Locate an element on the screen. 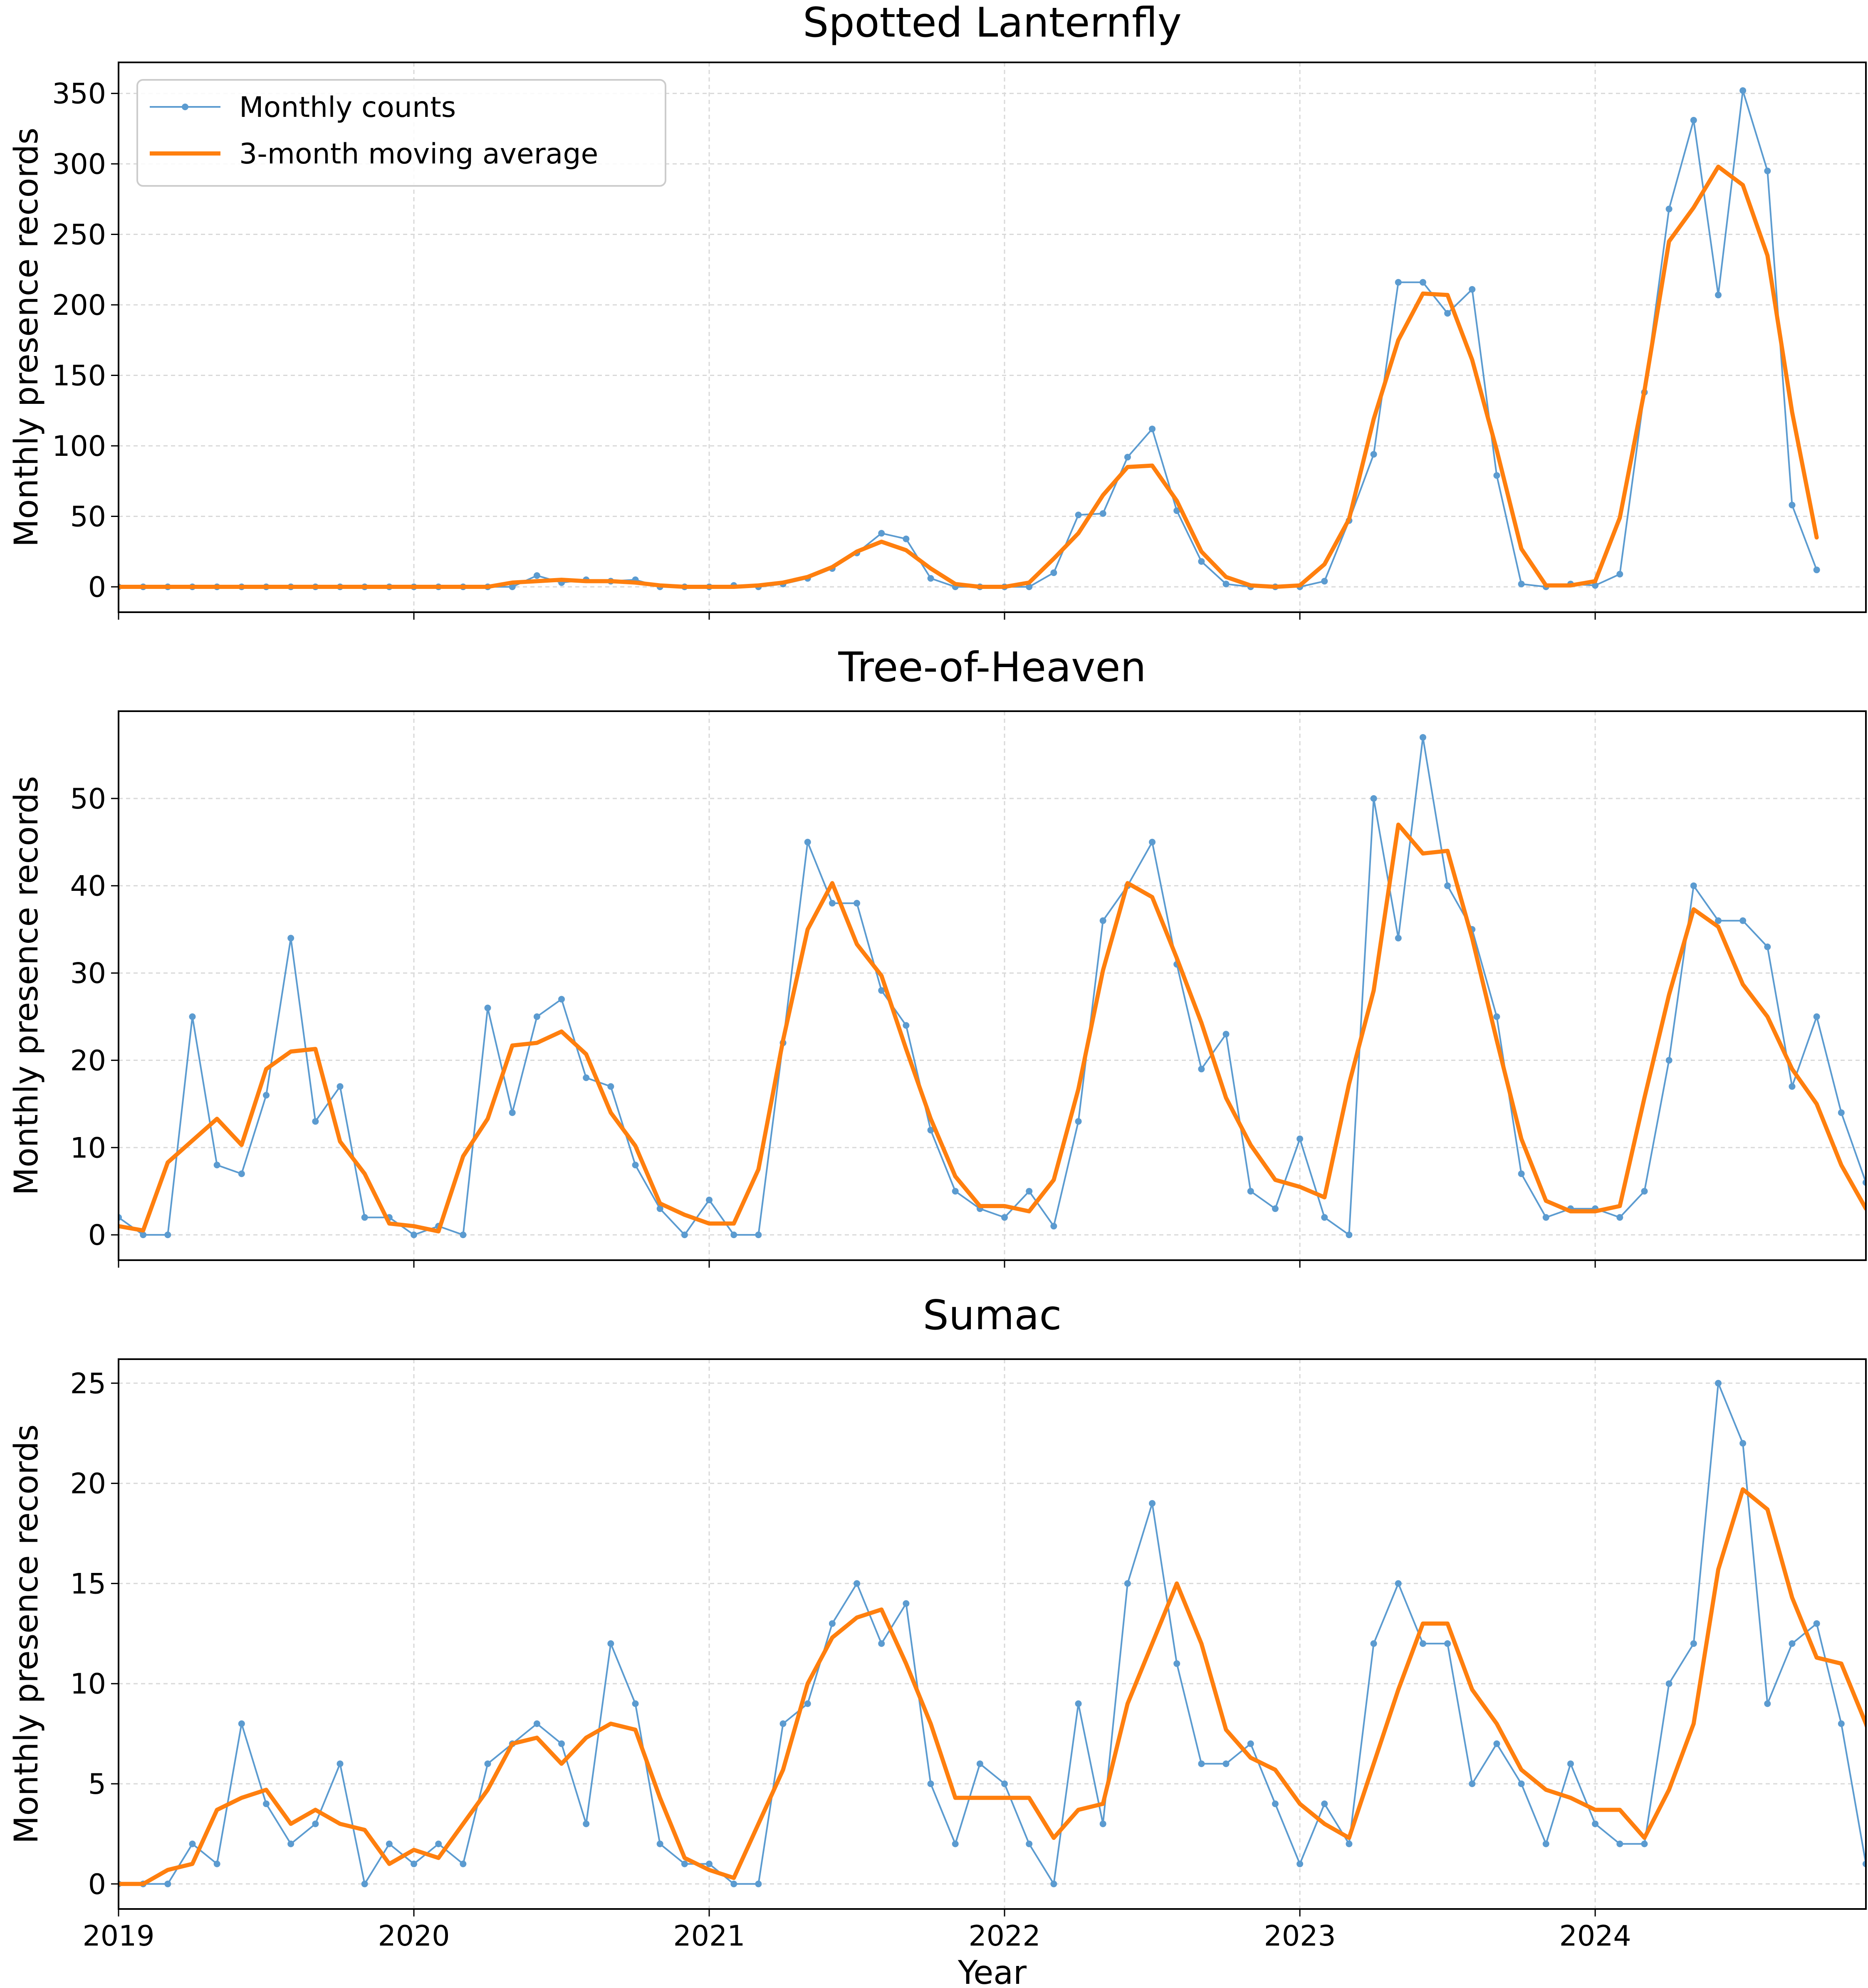 The height and width of the screenshot is (1988, 1868). y-tick-label: 100 is located at coordinates (79, 447).